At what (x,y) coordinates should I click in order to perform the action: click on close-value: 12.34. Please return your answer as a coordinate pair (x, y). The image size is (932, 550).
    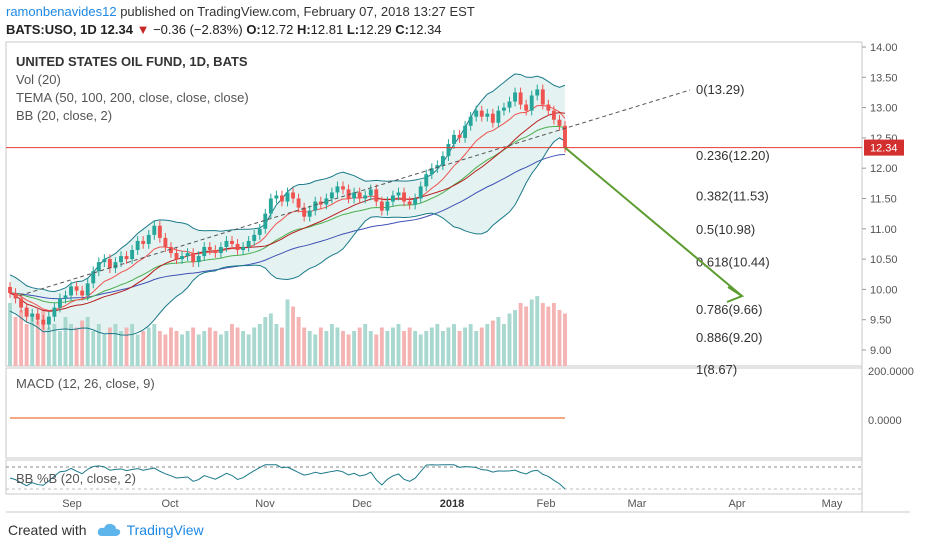
    Looking at the image, I should click on (425, 29).